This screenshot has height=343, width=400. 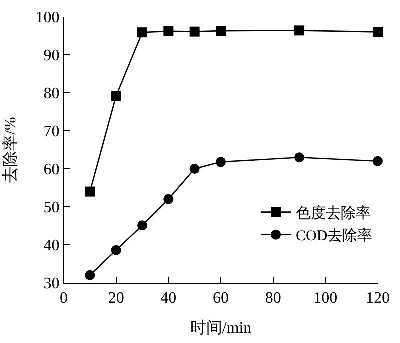 I want to click on y-tick-label: 50, so click(x=52, y=208).